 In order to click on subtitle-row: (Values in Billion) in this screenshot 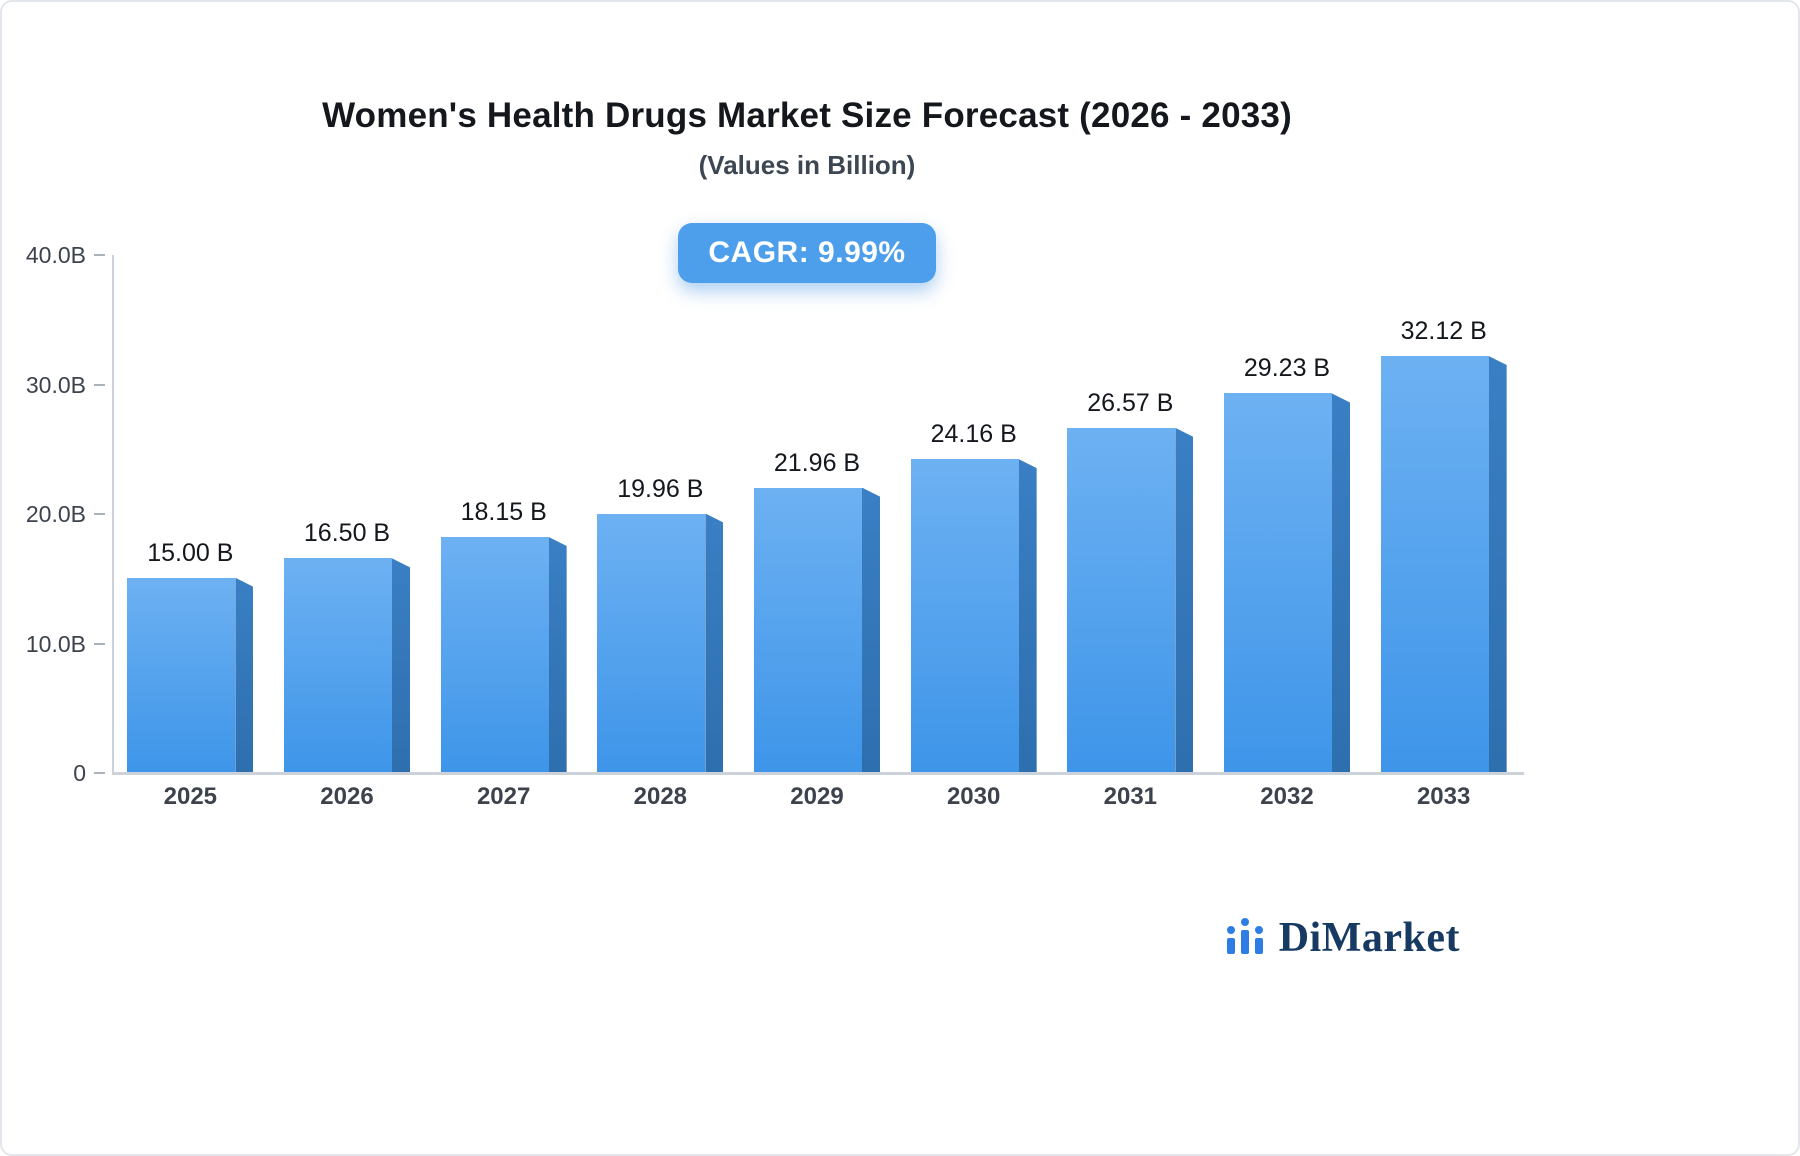, I will do `click(807, 165)`.